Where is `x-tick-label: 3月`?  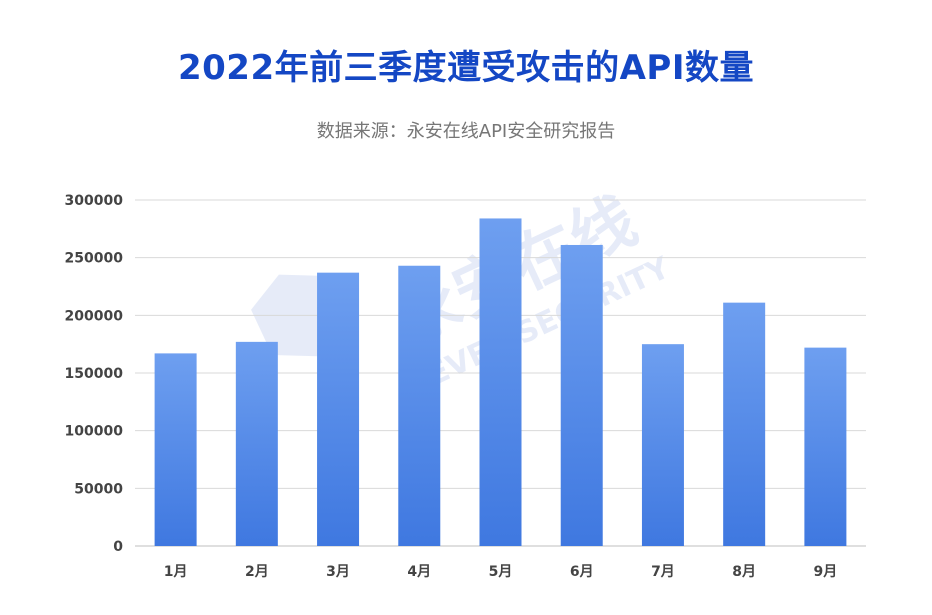
x-tick-label: 3月 is located at coordinates (338, 572).